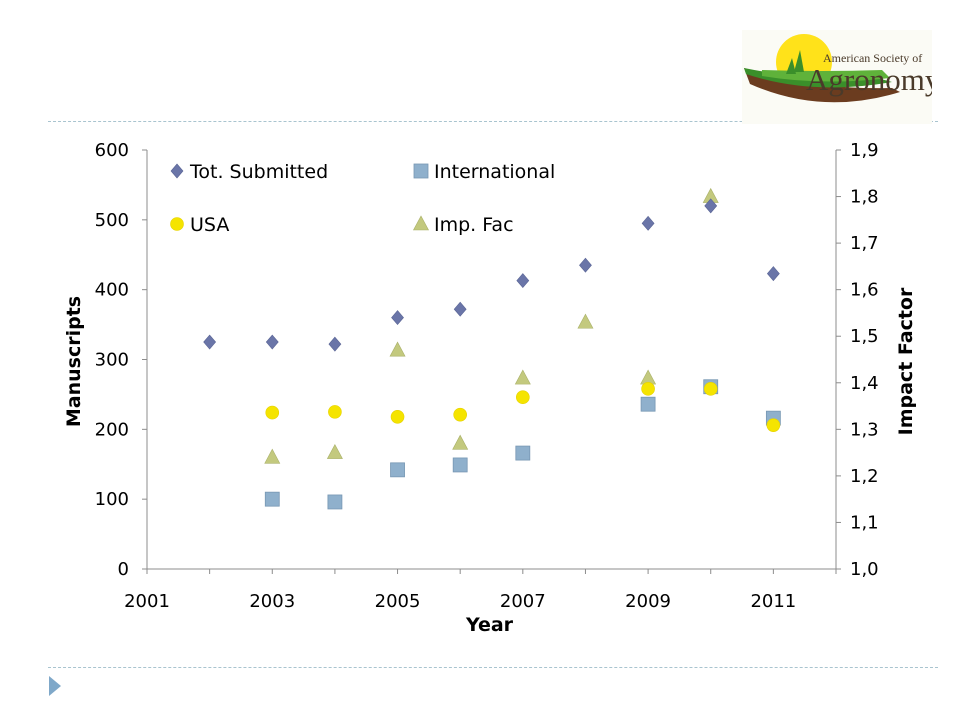  Describe the element at coordinates (55, 686) in the screenshot. I see `next-slide-arrow-icon` at that location.